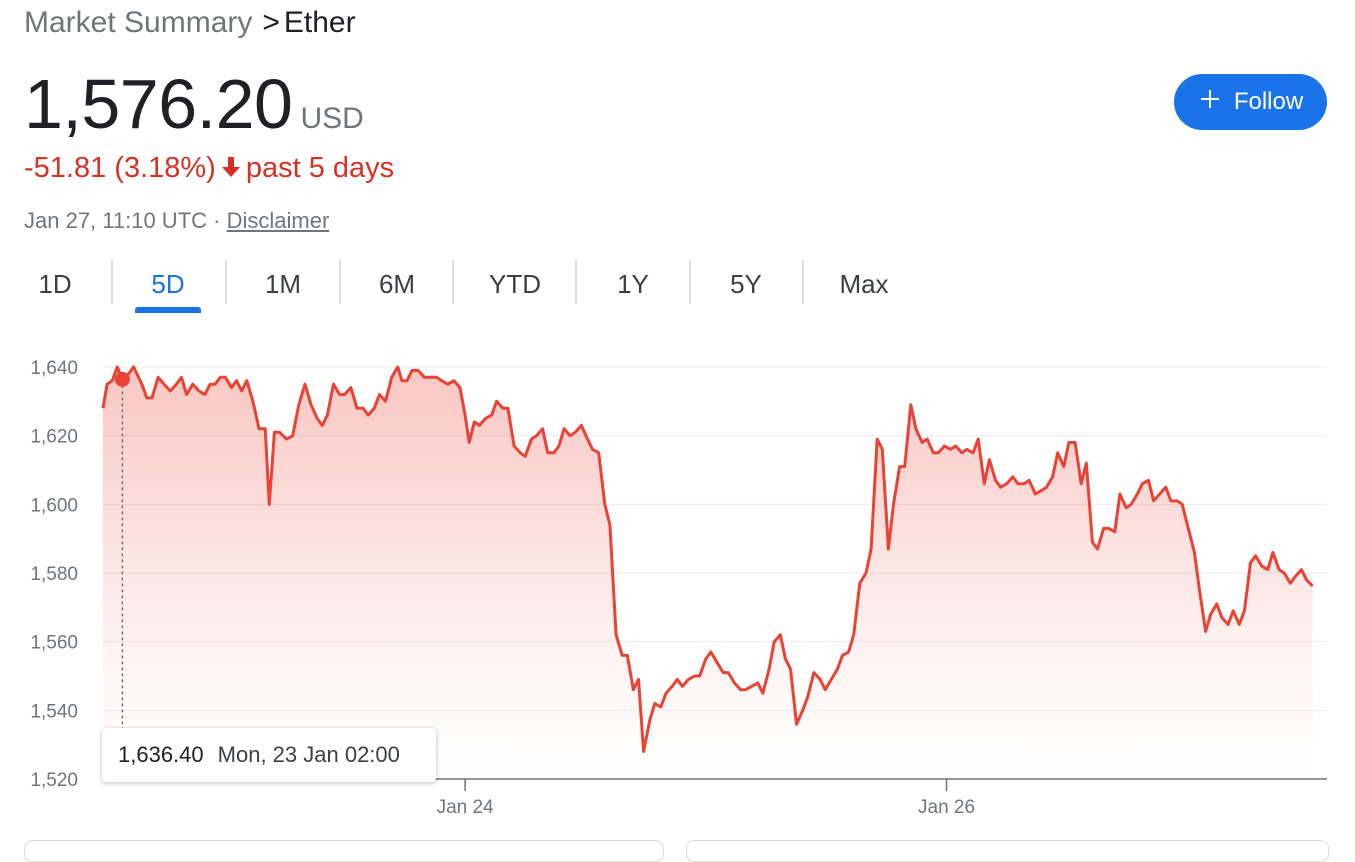 The width and height of the screenshot is (1355, 862). I want to click on plus-icon, so click(1210, 102).